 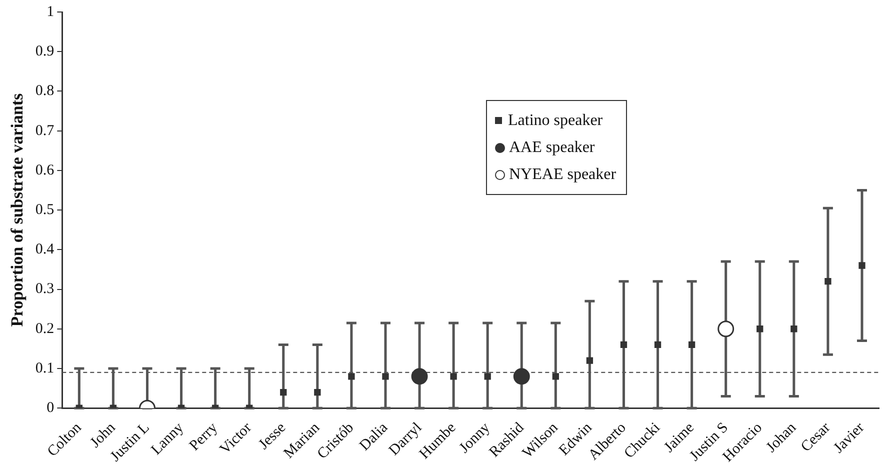 I want to click on y-tick-label: 0.1, so click(x=44, y=368).